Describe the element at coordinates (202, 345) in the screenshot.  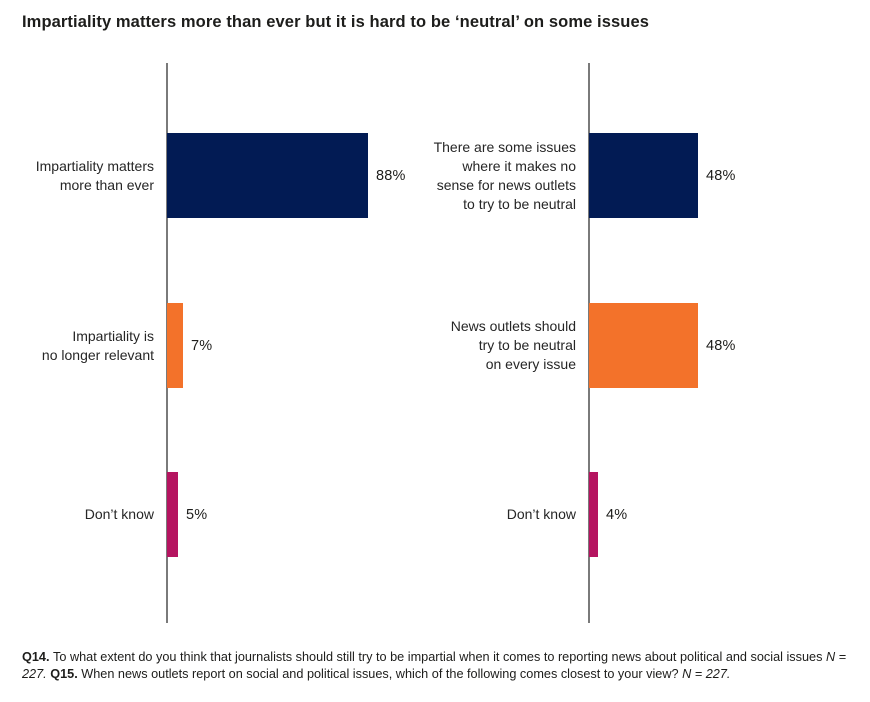
I see `value-label: 7%` at that location.